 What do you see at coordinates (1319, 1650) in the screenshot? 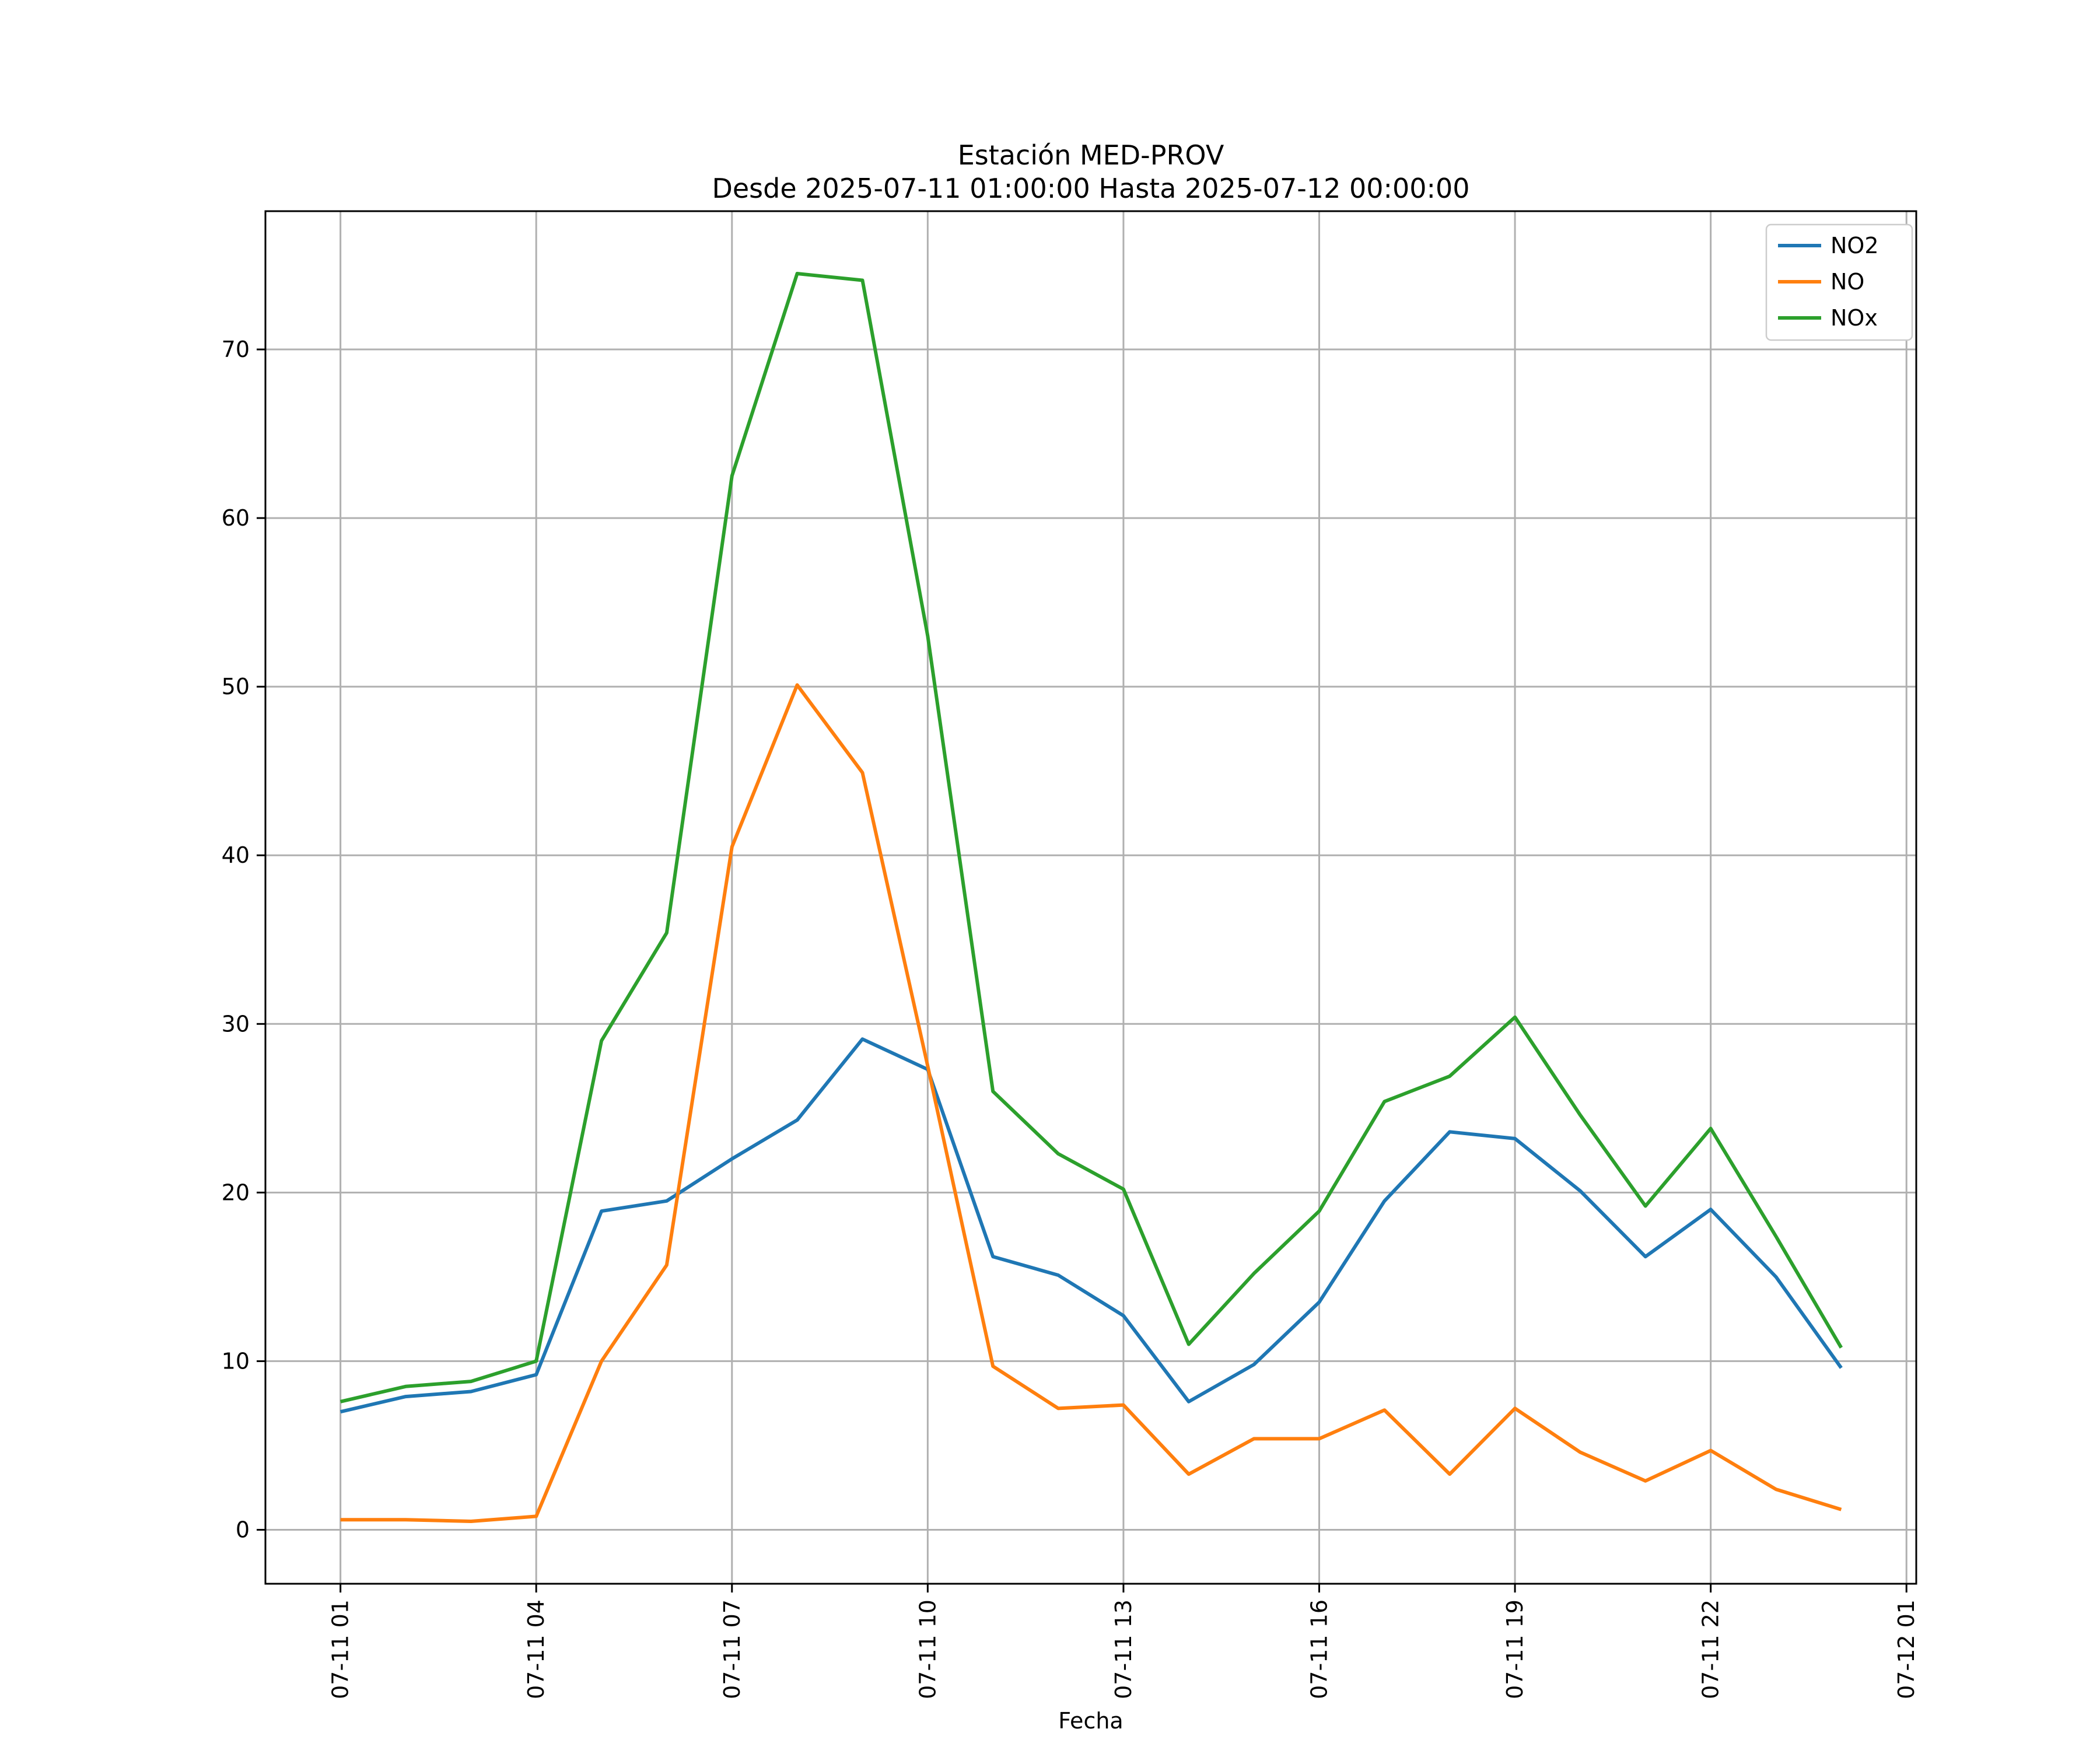
I see `x-tick-label: 07-11 16` at bounding box center [1319, 1650].